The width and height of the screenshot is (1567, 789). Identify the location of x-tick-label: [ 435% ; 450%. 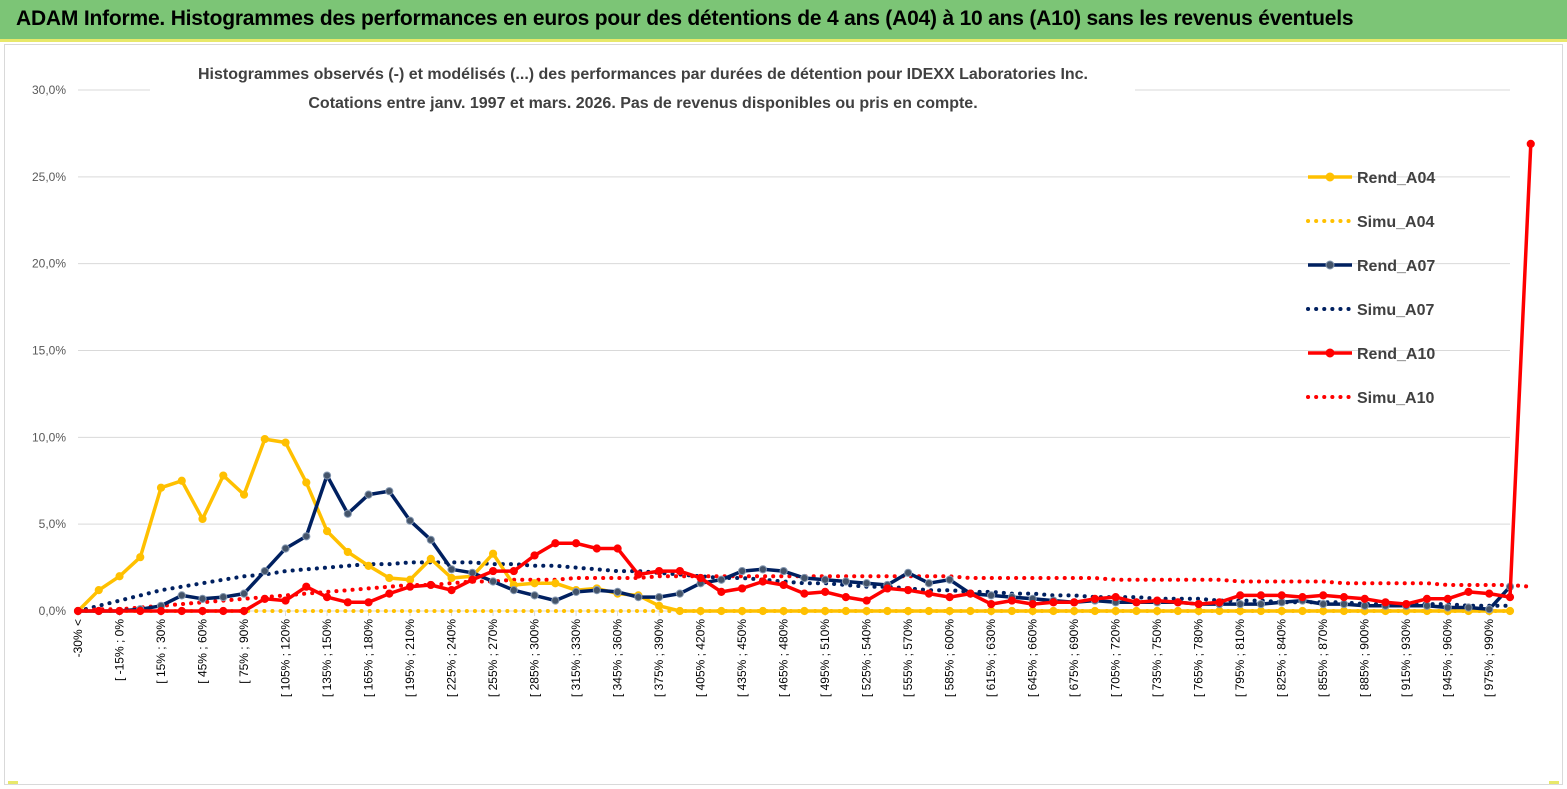
(742, 658).